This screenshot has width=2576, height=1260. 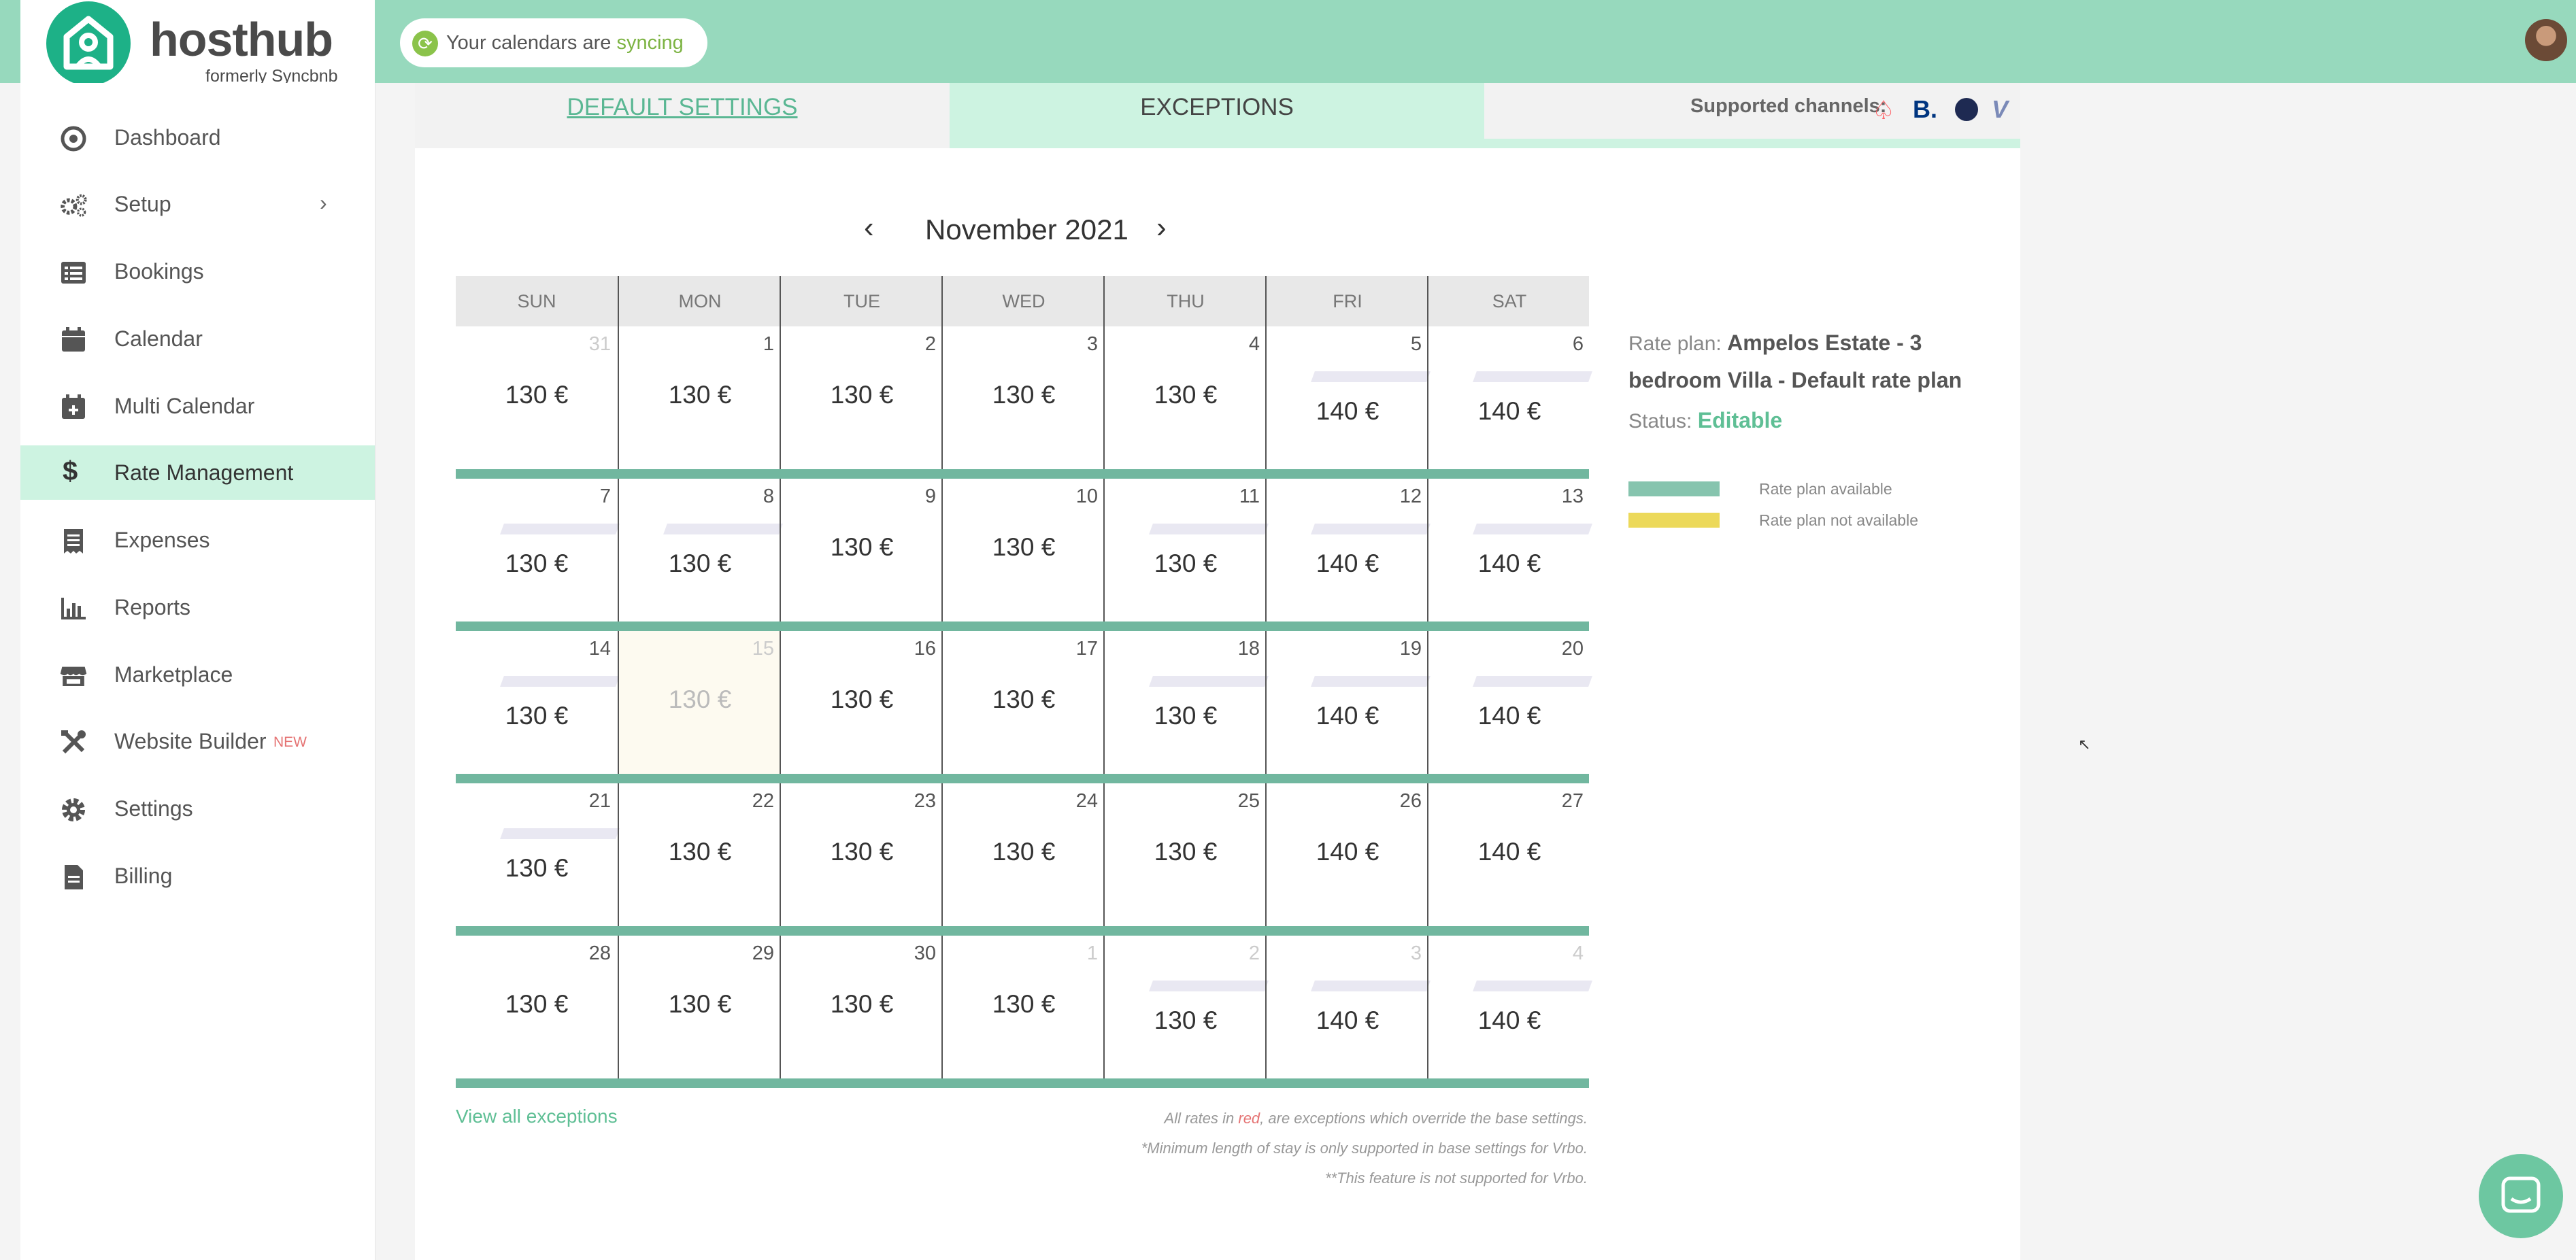 I want to click on calendar-day-cell: 11 130 €, so click(x=1186, y=550).